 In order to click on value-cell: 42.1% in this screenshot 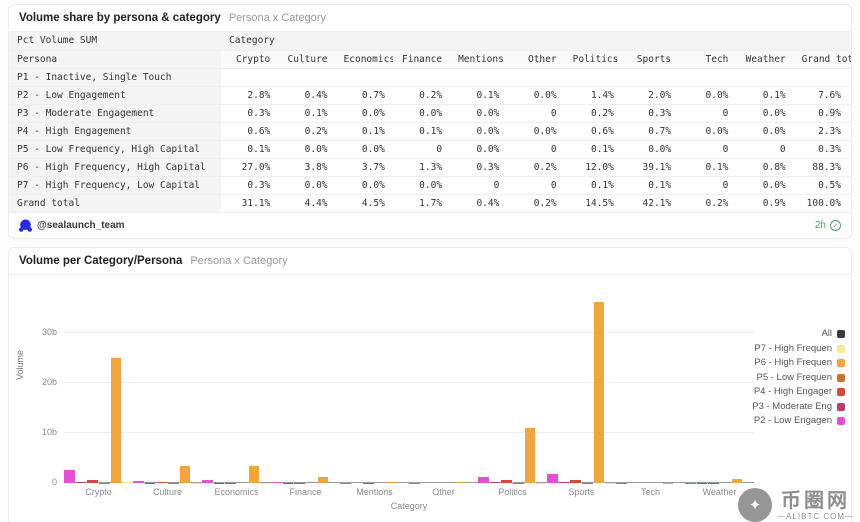, I will do `click(650, 203)`.